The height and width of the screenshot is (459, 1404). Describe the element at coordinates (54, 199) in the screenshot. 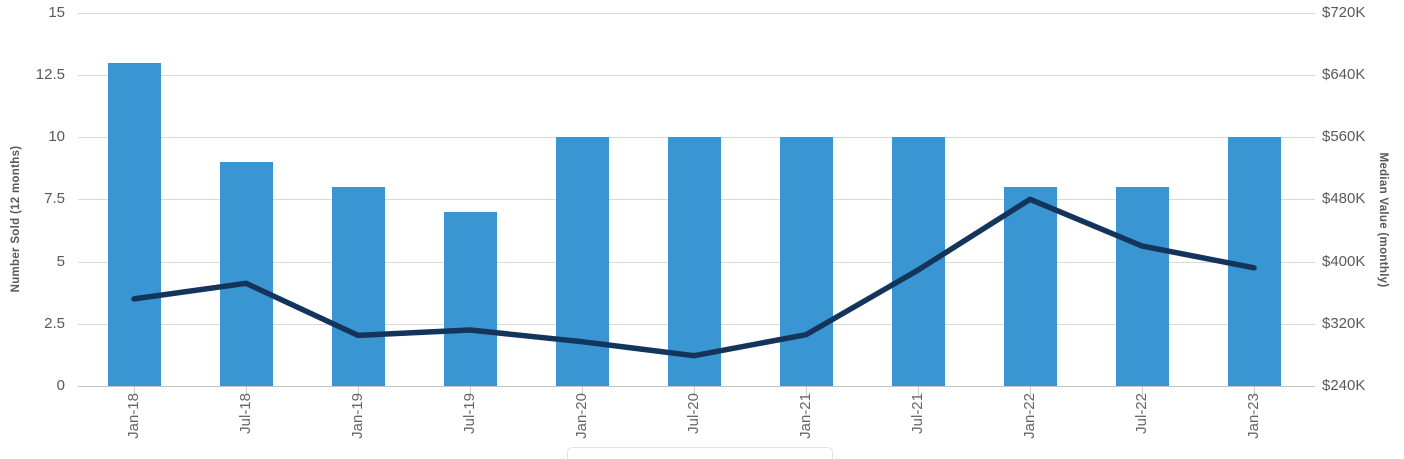

I see `left-axis-tick-7.5: 7.5` at that location.